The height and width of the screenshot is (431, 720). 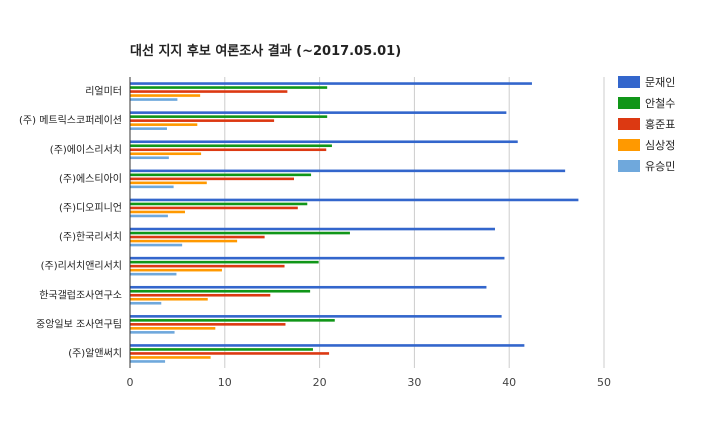 What do you see at coordinates (660, 145) in the screenshot?
I see `legend-label: 심상정` at bounding box center [660, 145].